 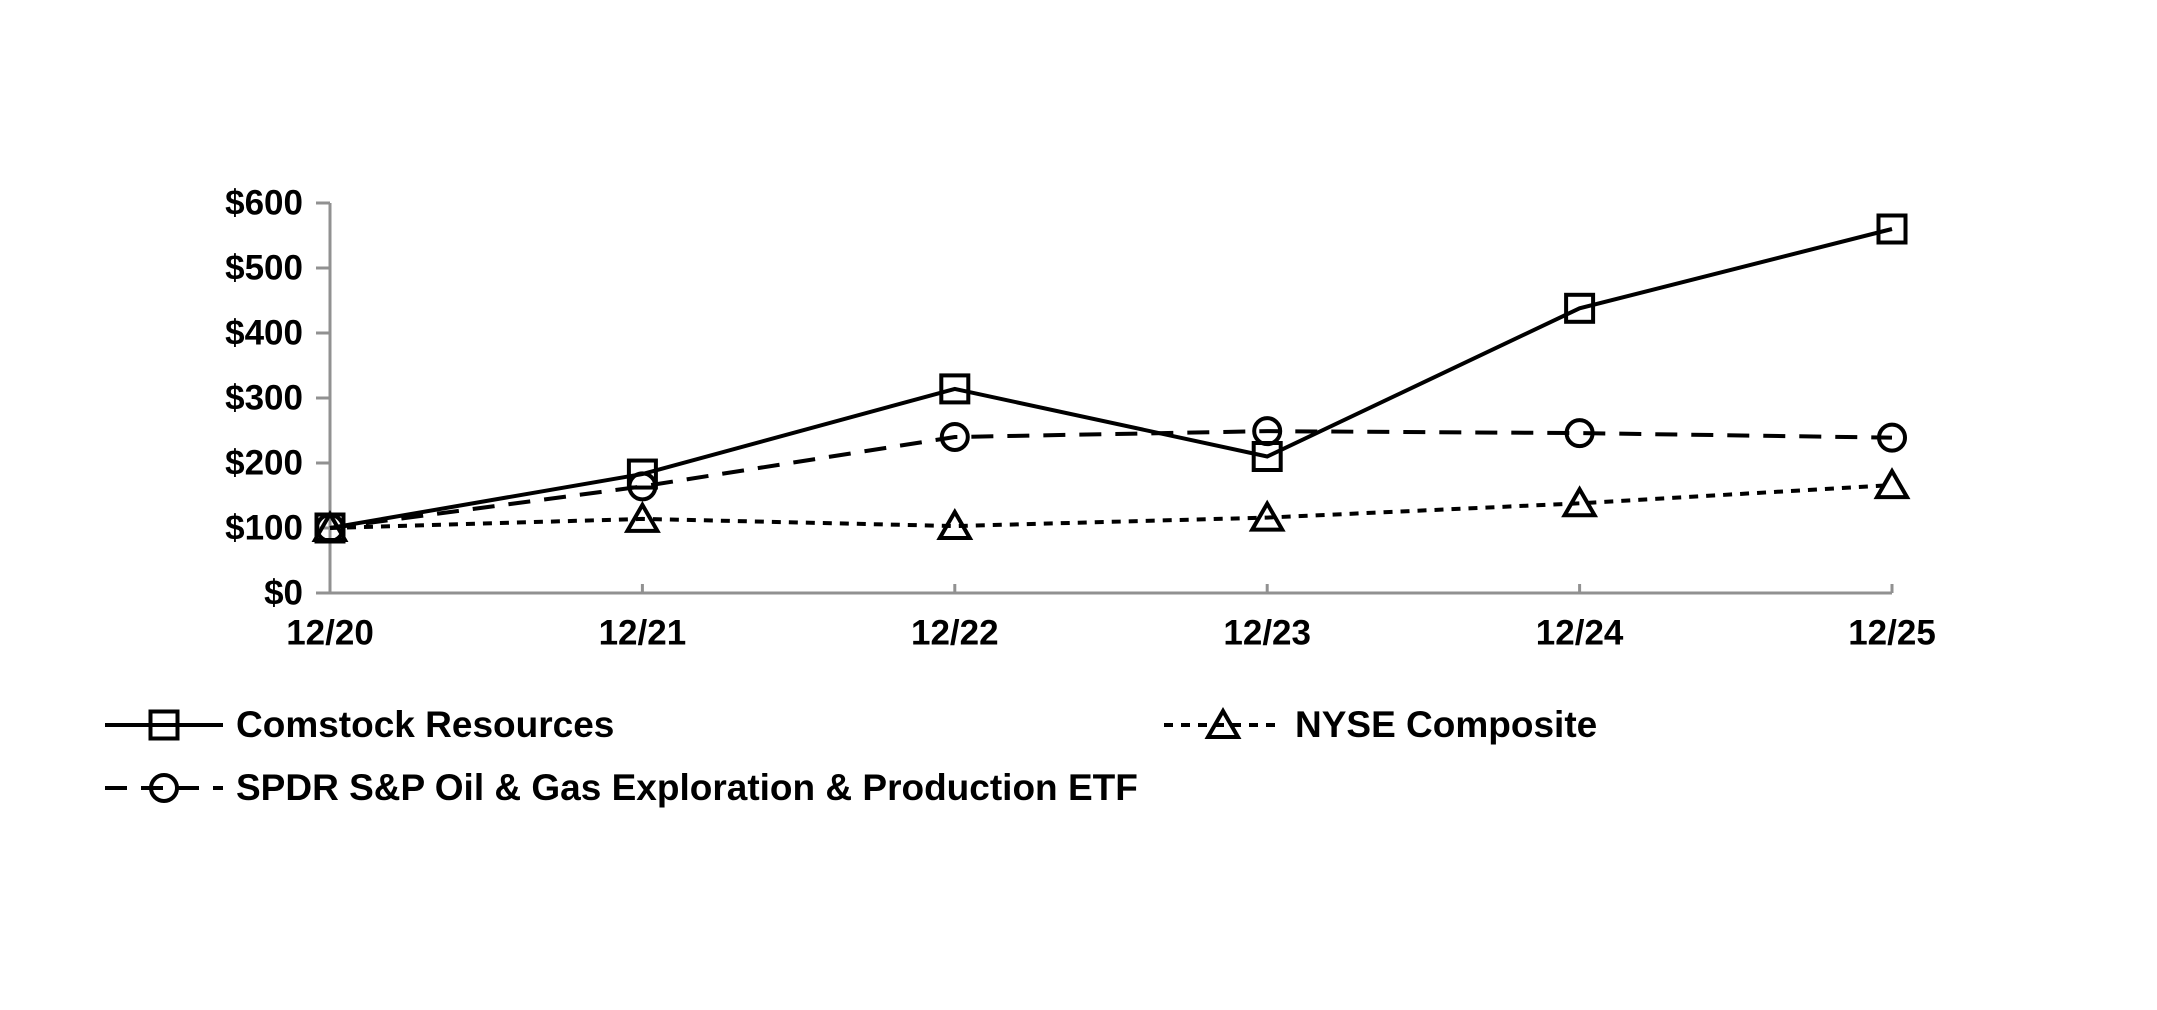 I want to click on y-tick-label: $200, so click(x=264, y=463).